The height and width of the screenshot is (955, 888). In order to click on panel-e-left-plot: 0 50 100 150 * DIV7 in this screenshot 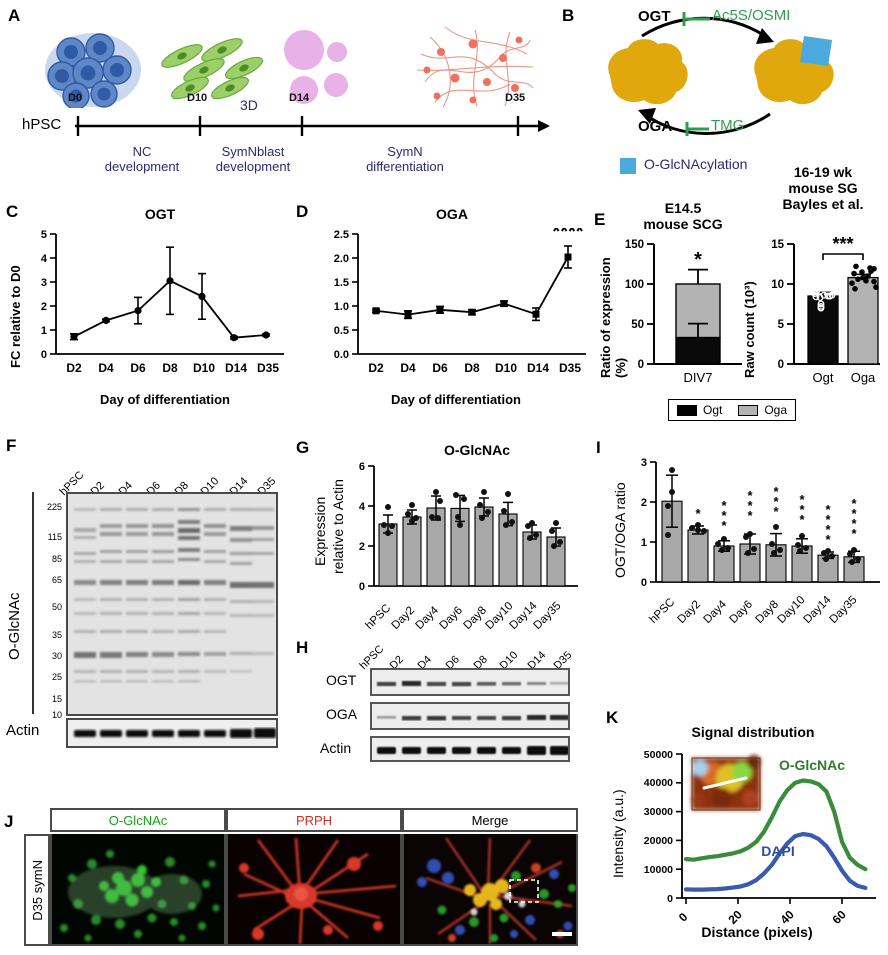, I will do `click(683, 312)`.